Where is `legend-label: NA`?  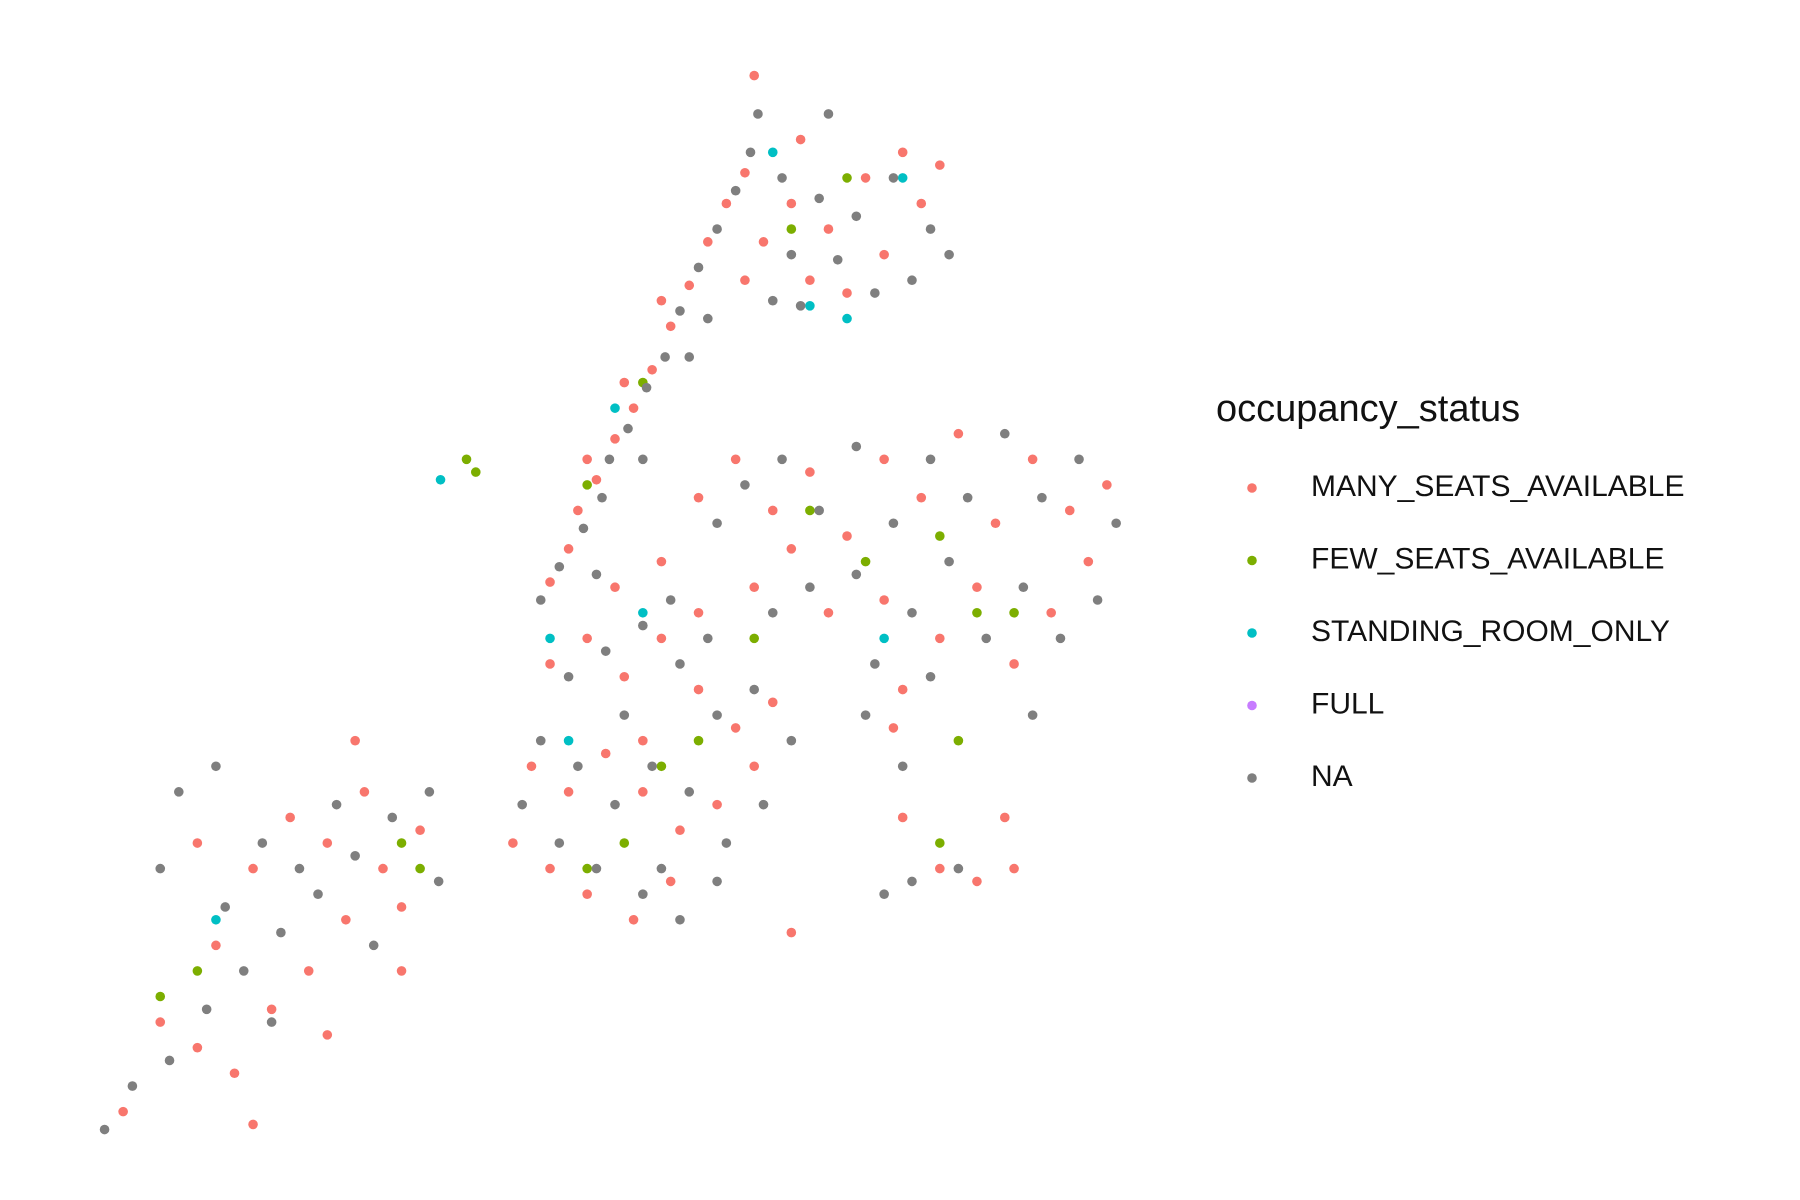
legend-label: NA is located at coordinates (1332, 776).